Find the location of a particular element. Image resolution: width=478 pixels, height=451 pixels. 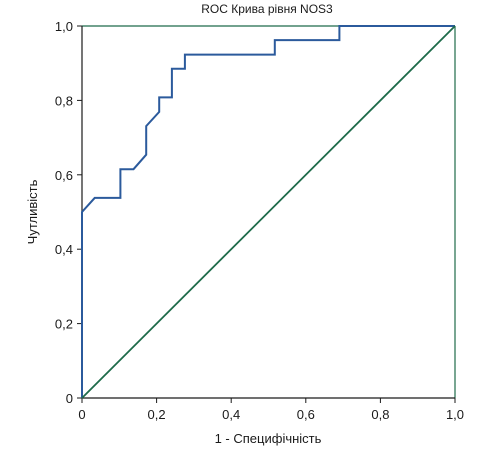

x-tick-label: 0 is located at coordinates (81, 414).